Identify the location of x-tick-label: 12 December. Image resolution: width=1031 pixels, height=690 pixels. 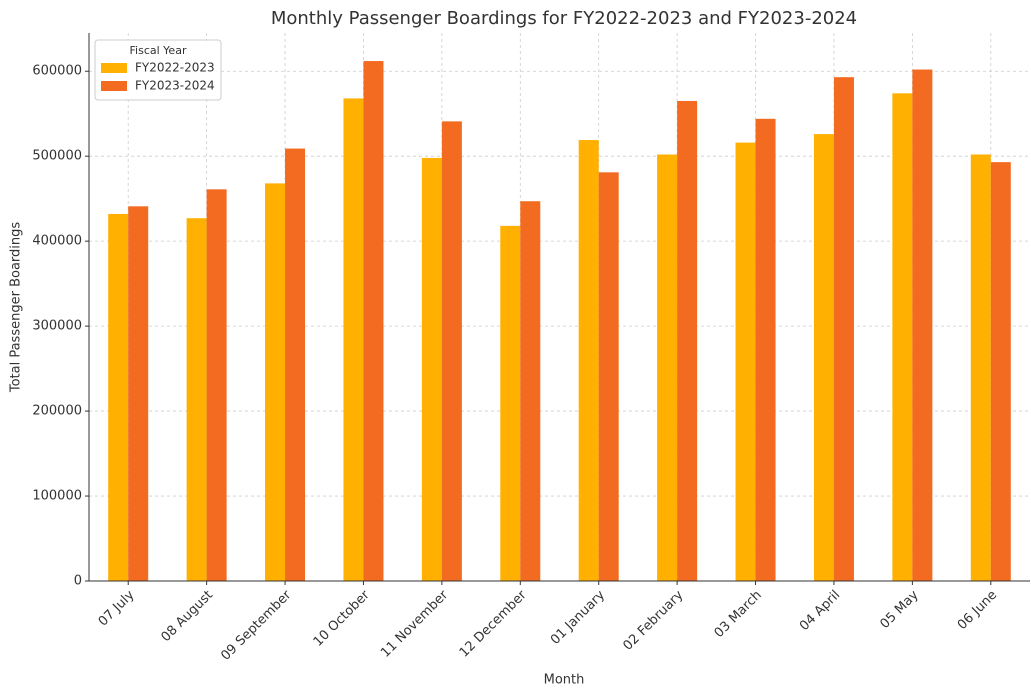
(493, 623).